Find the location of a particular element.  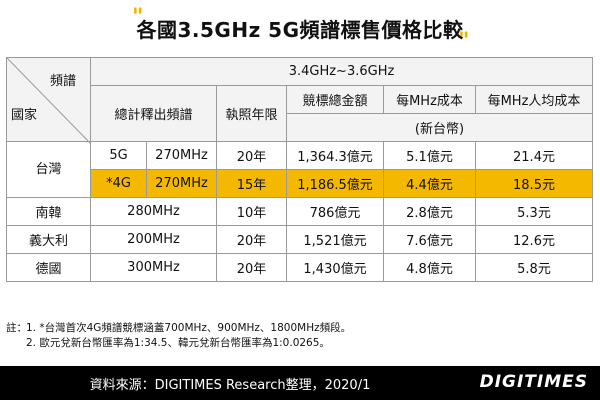

col-header-per-mhz: 每MHz成本 is located at coordinates (429, 99).